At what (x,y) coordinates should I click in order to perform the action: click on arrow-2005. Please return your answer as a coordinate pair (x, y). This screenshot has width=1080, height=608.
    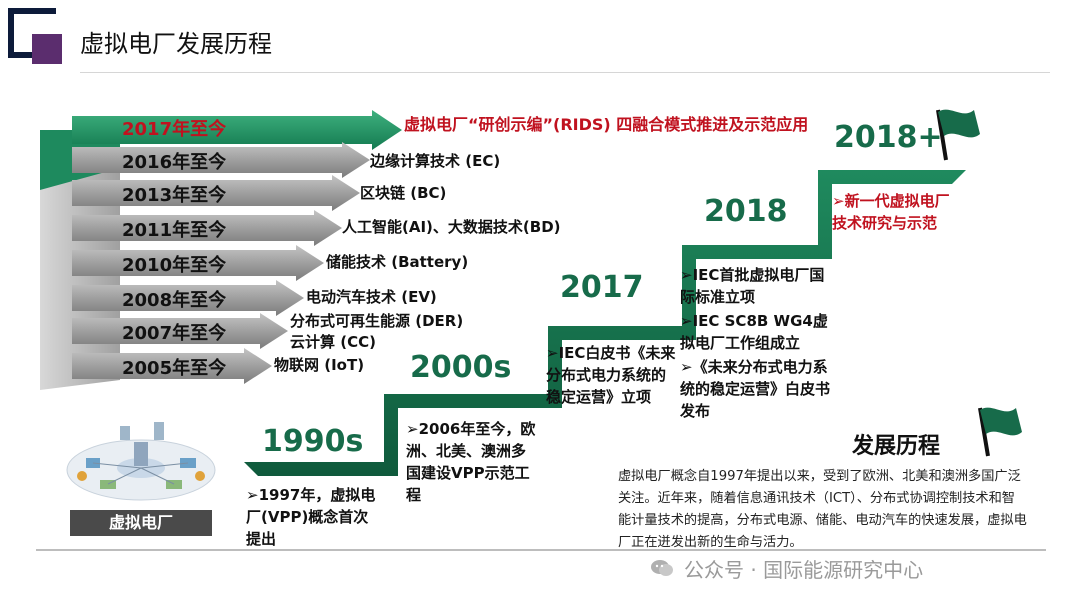
    Looking at the image, I should click on (172, 366).